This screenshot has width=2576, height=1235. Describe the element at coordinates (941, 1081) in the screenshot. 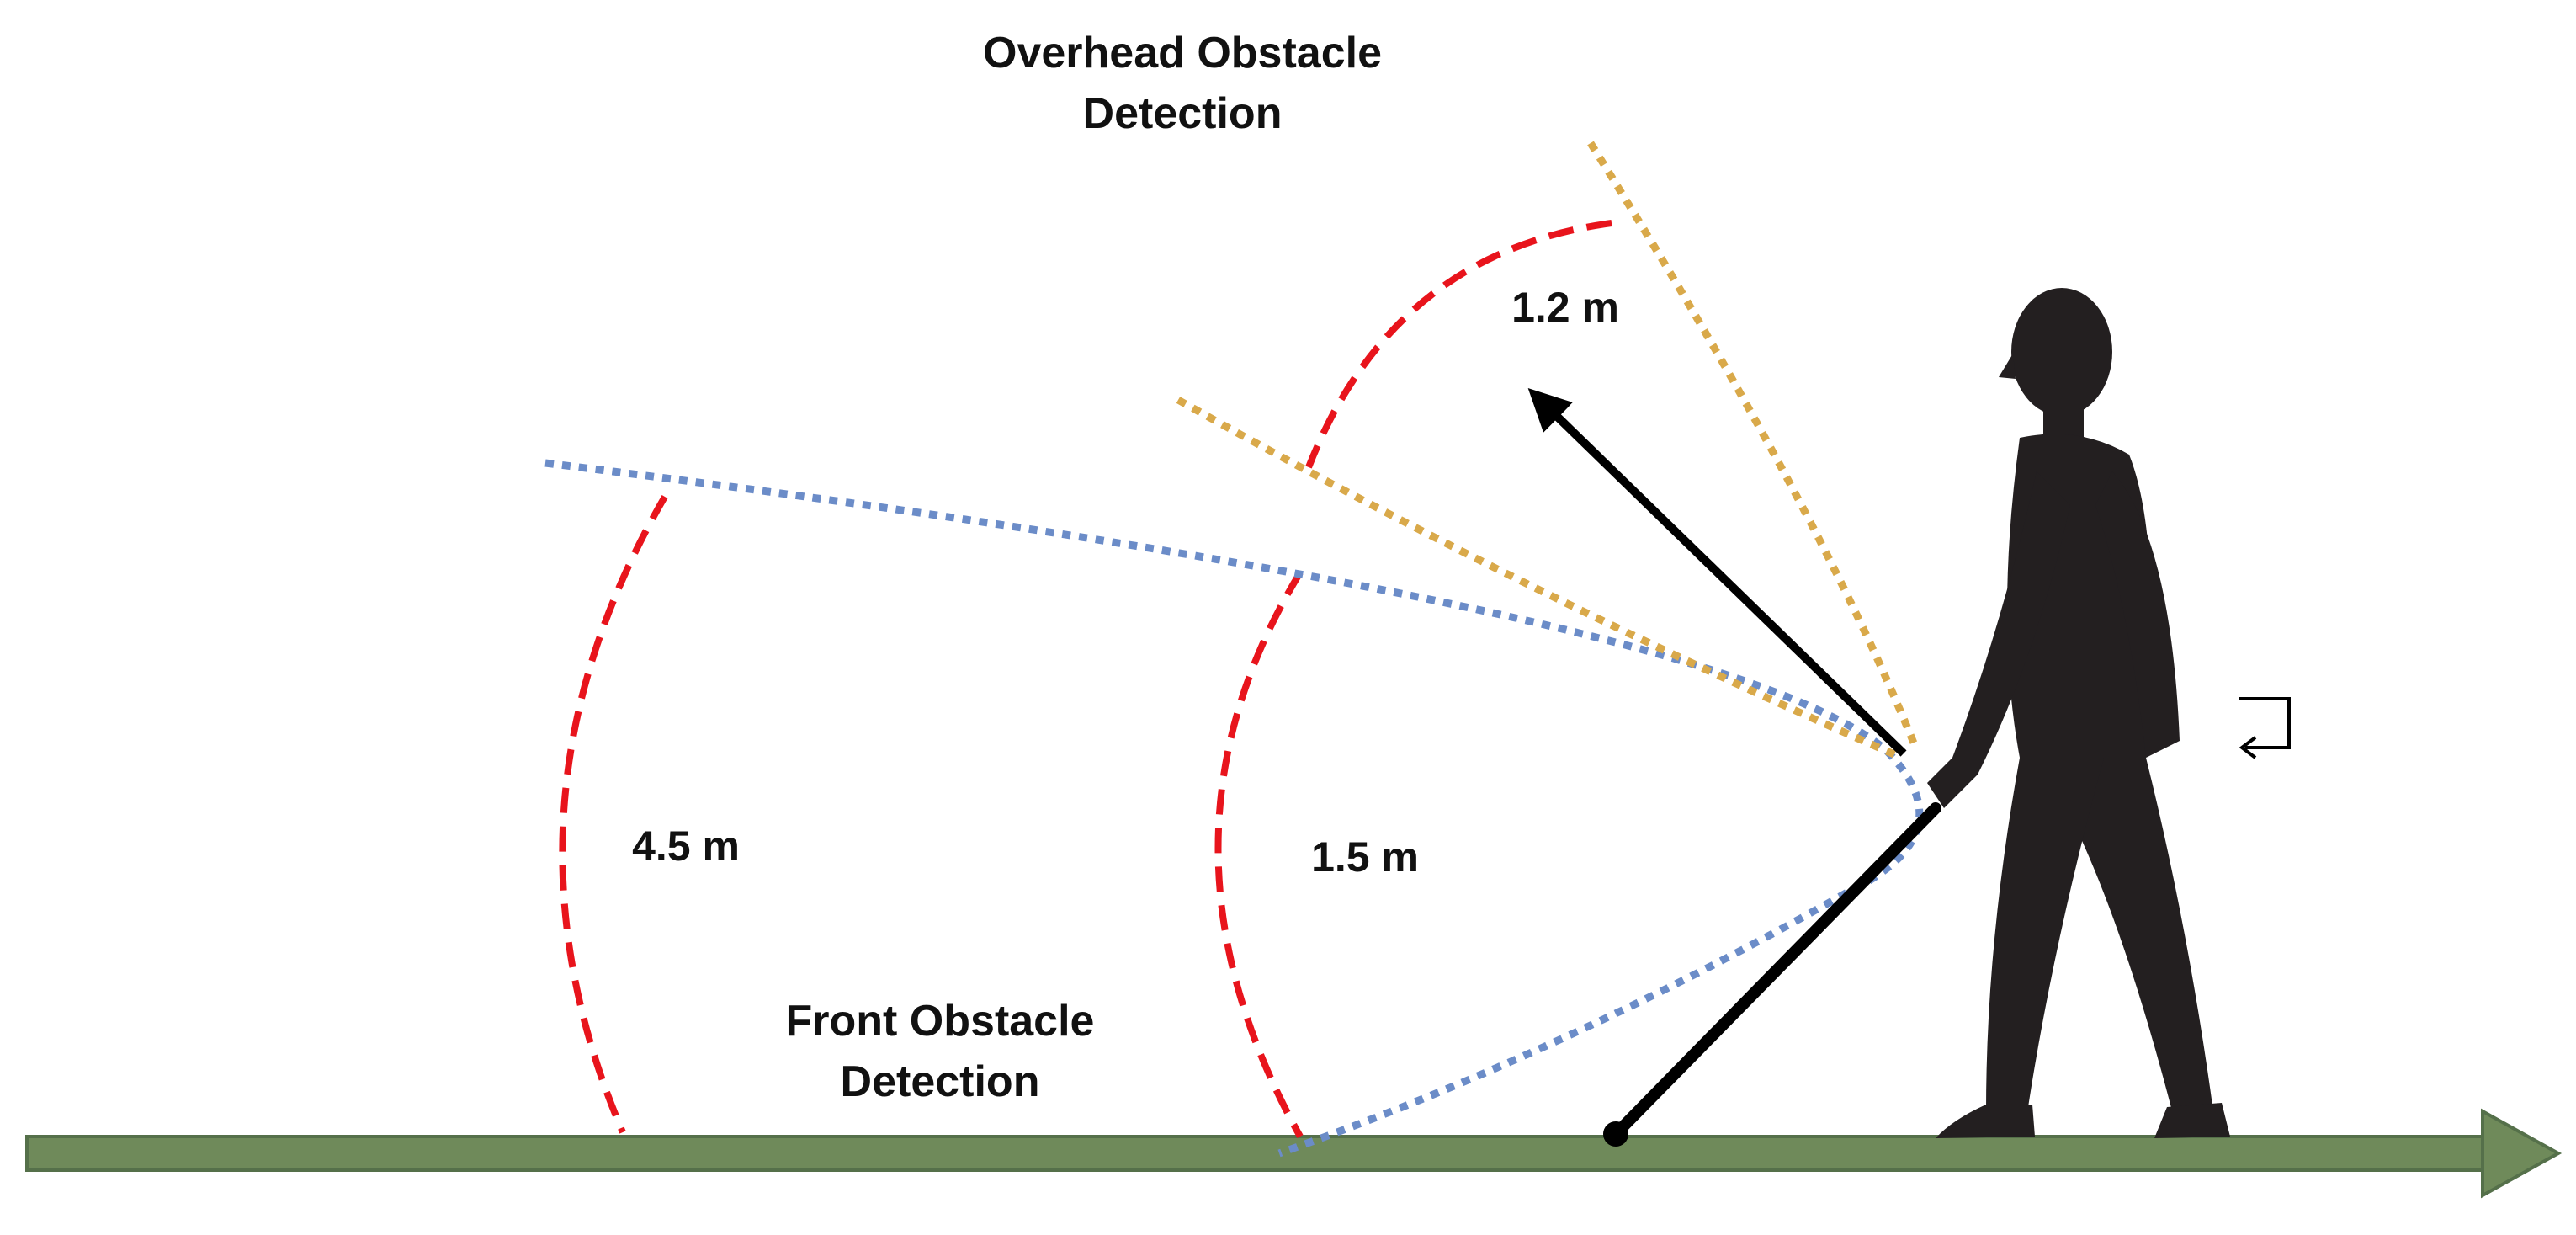

I see `front-title-line2: Detection` at that location.